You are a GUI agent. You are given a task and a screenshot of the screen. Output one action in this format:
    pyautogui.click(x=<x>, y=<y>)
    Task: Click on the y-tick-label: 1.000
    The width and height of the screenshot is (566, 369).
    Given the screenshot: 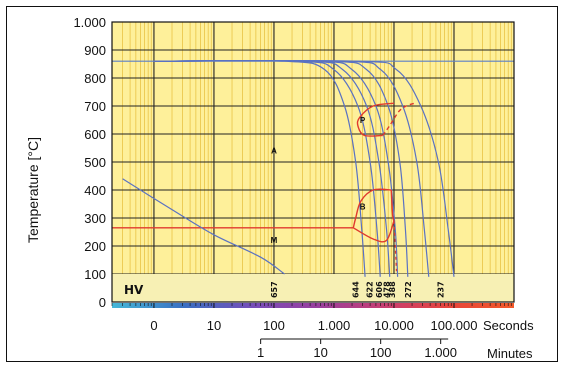 What is the action you would take?
    pyautogui.click(x=89, y=22)
    